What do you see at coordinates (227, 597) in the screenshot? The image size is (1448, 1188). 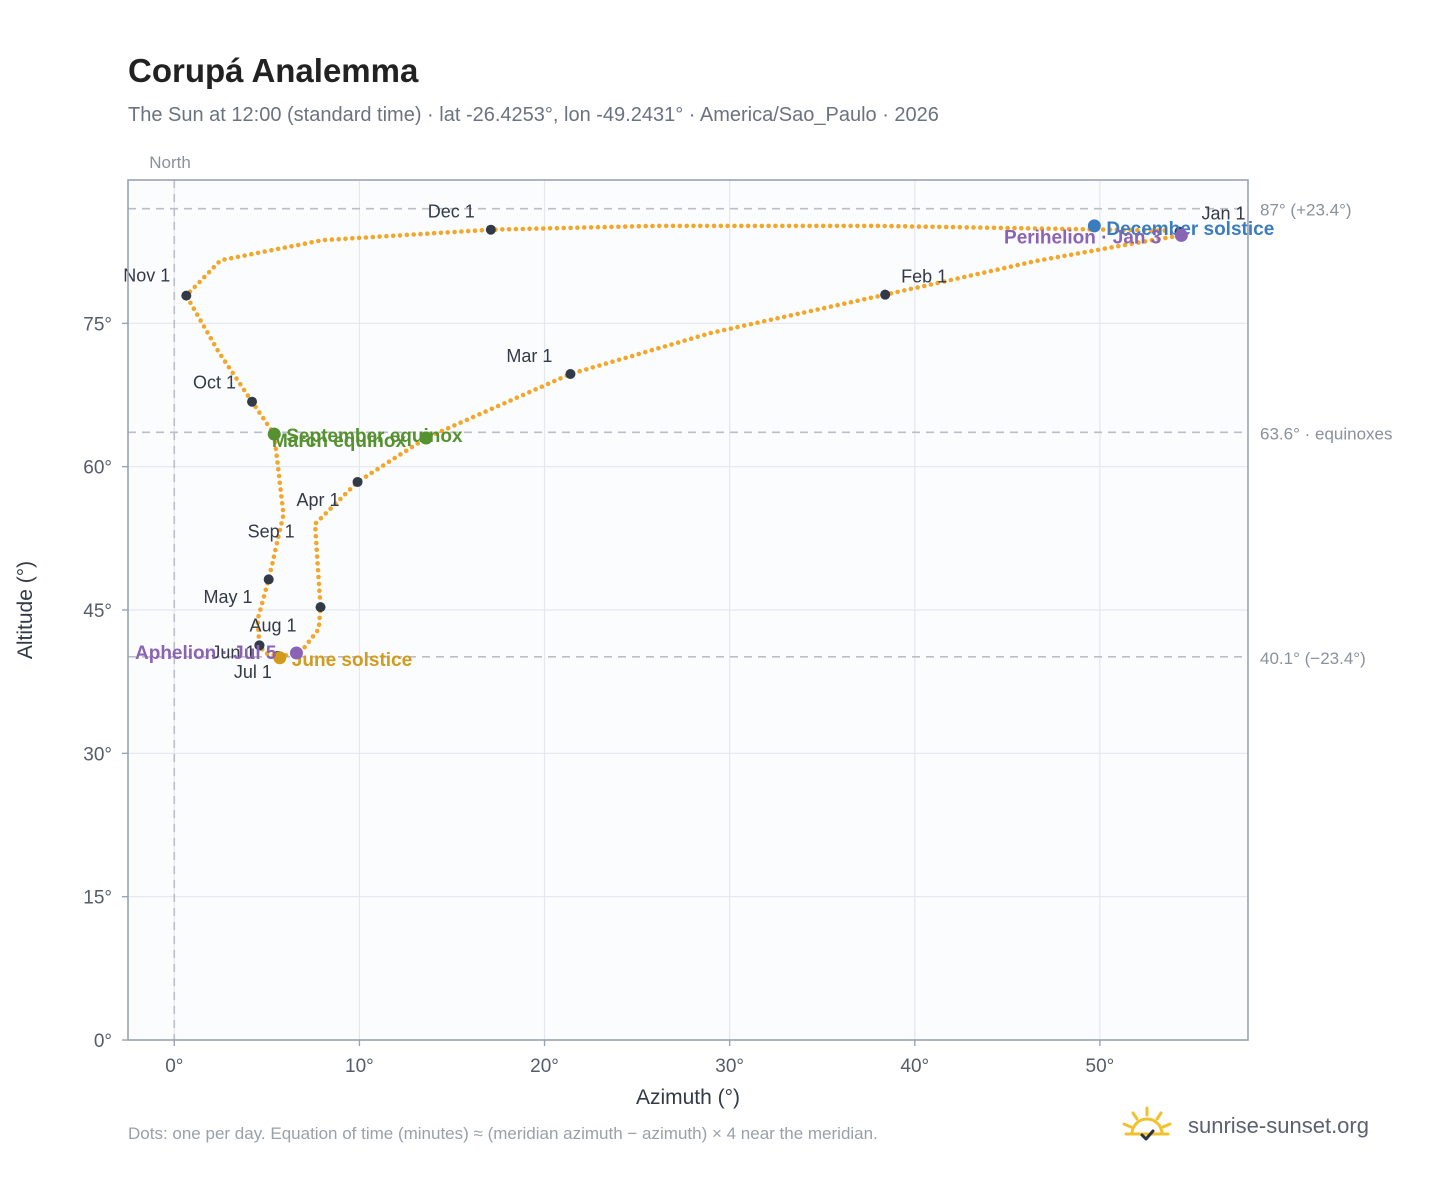 I see `month-label: May 1` at bounding box center [227, 597].